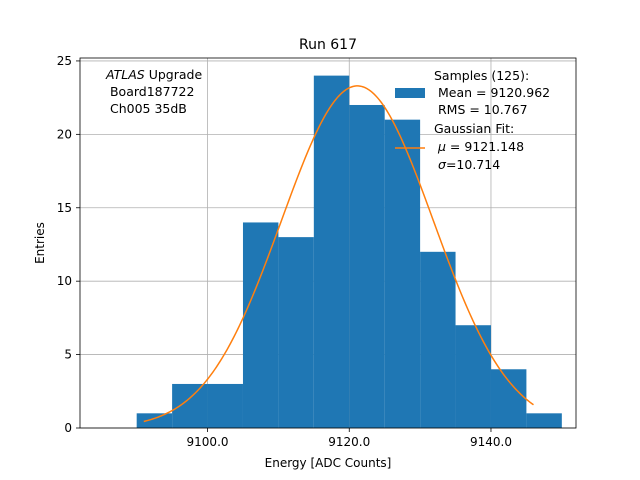  Describe the element at coordinates (481, 75) in the screenshot. I see `legend-samples-title: Samples (125):` at that location.